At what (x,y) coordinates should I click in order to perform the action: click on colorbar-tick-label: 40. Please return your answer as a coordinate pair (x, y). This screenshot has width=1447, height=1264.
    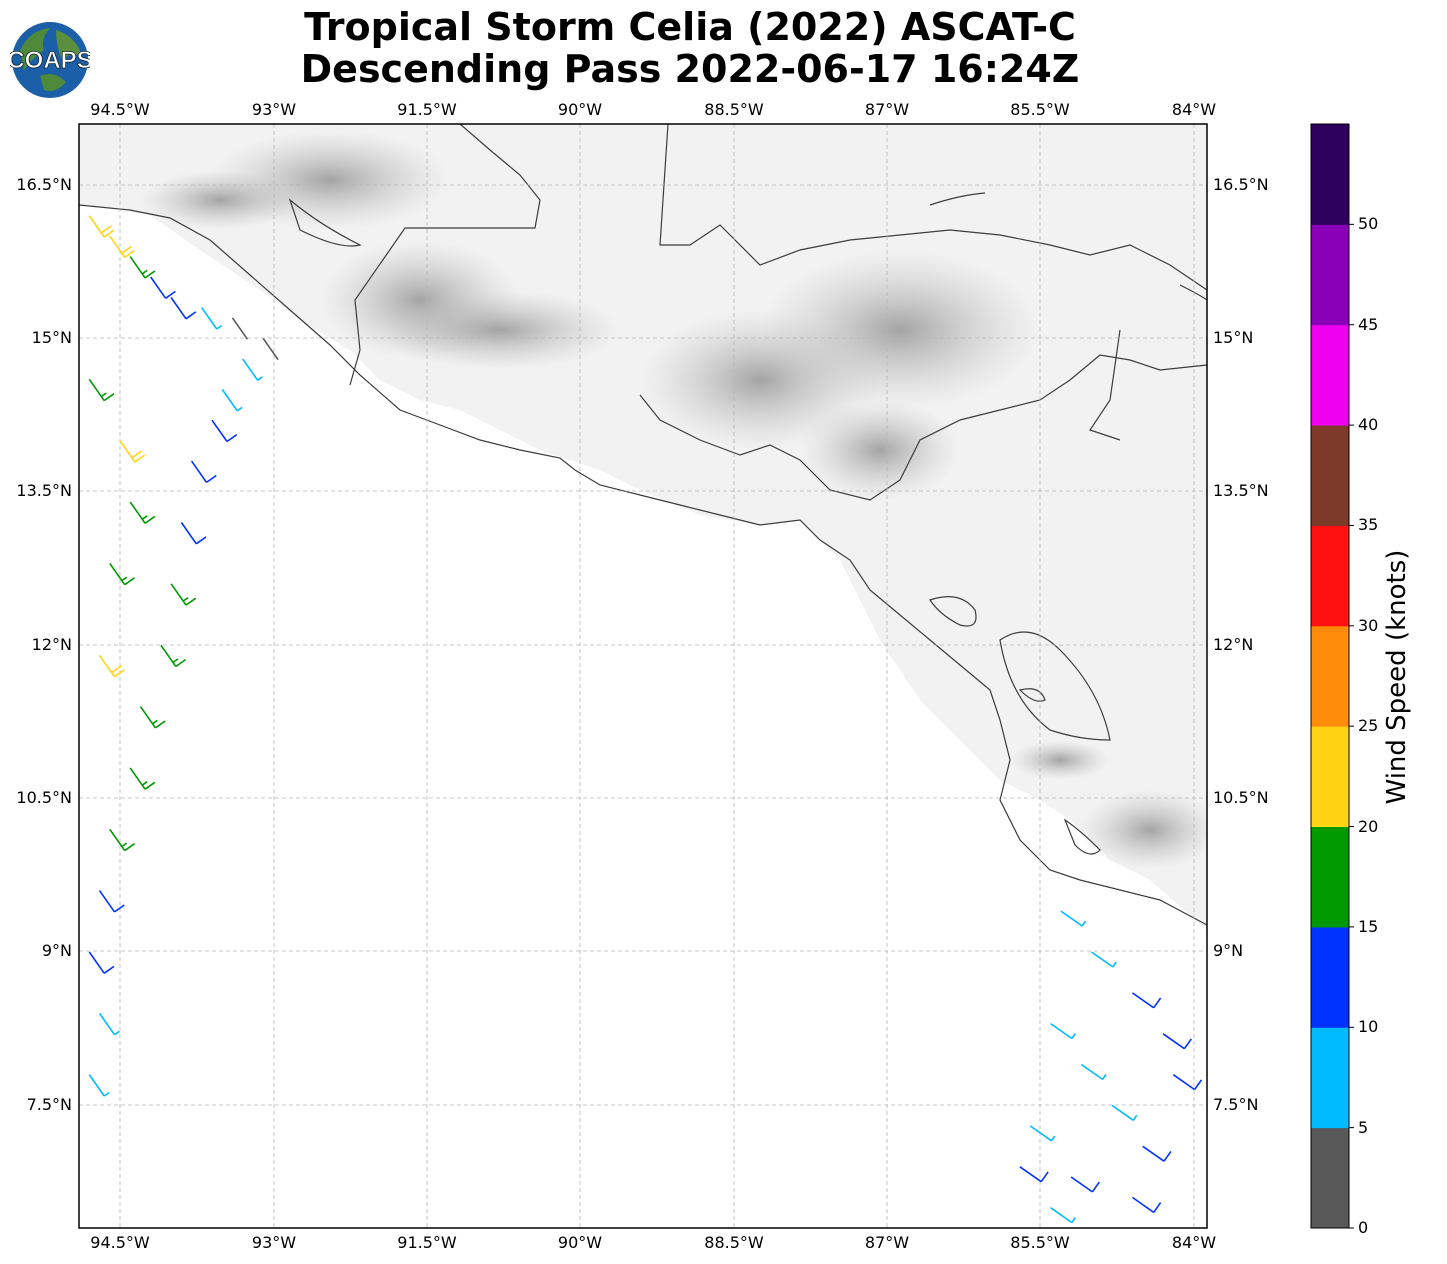
    Looking at the image, I should click on (1368, 425).